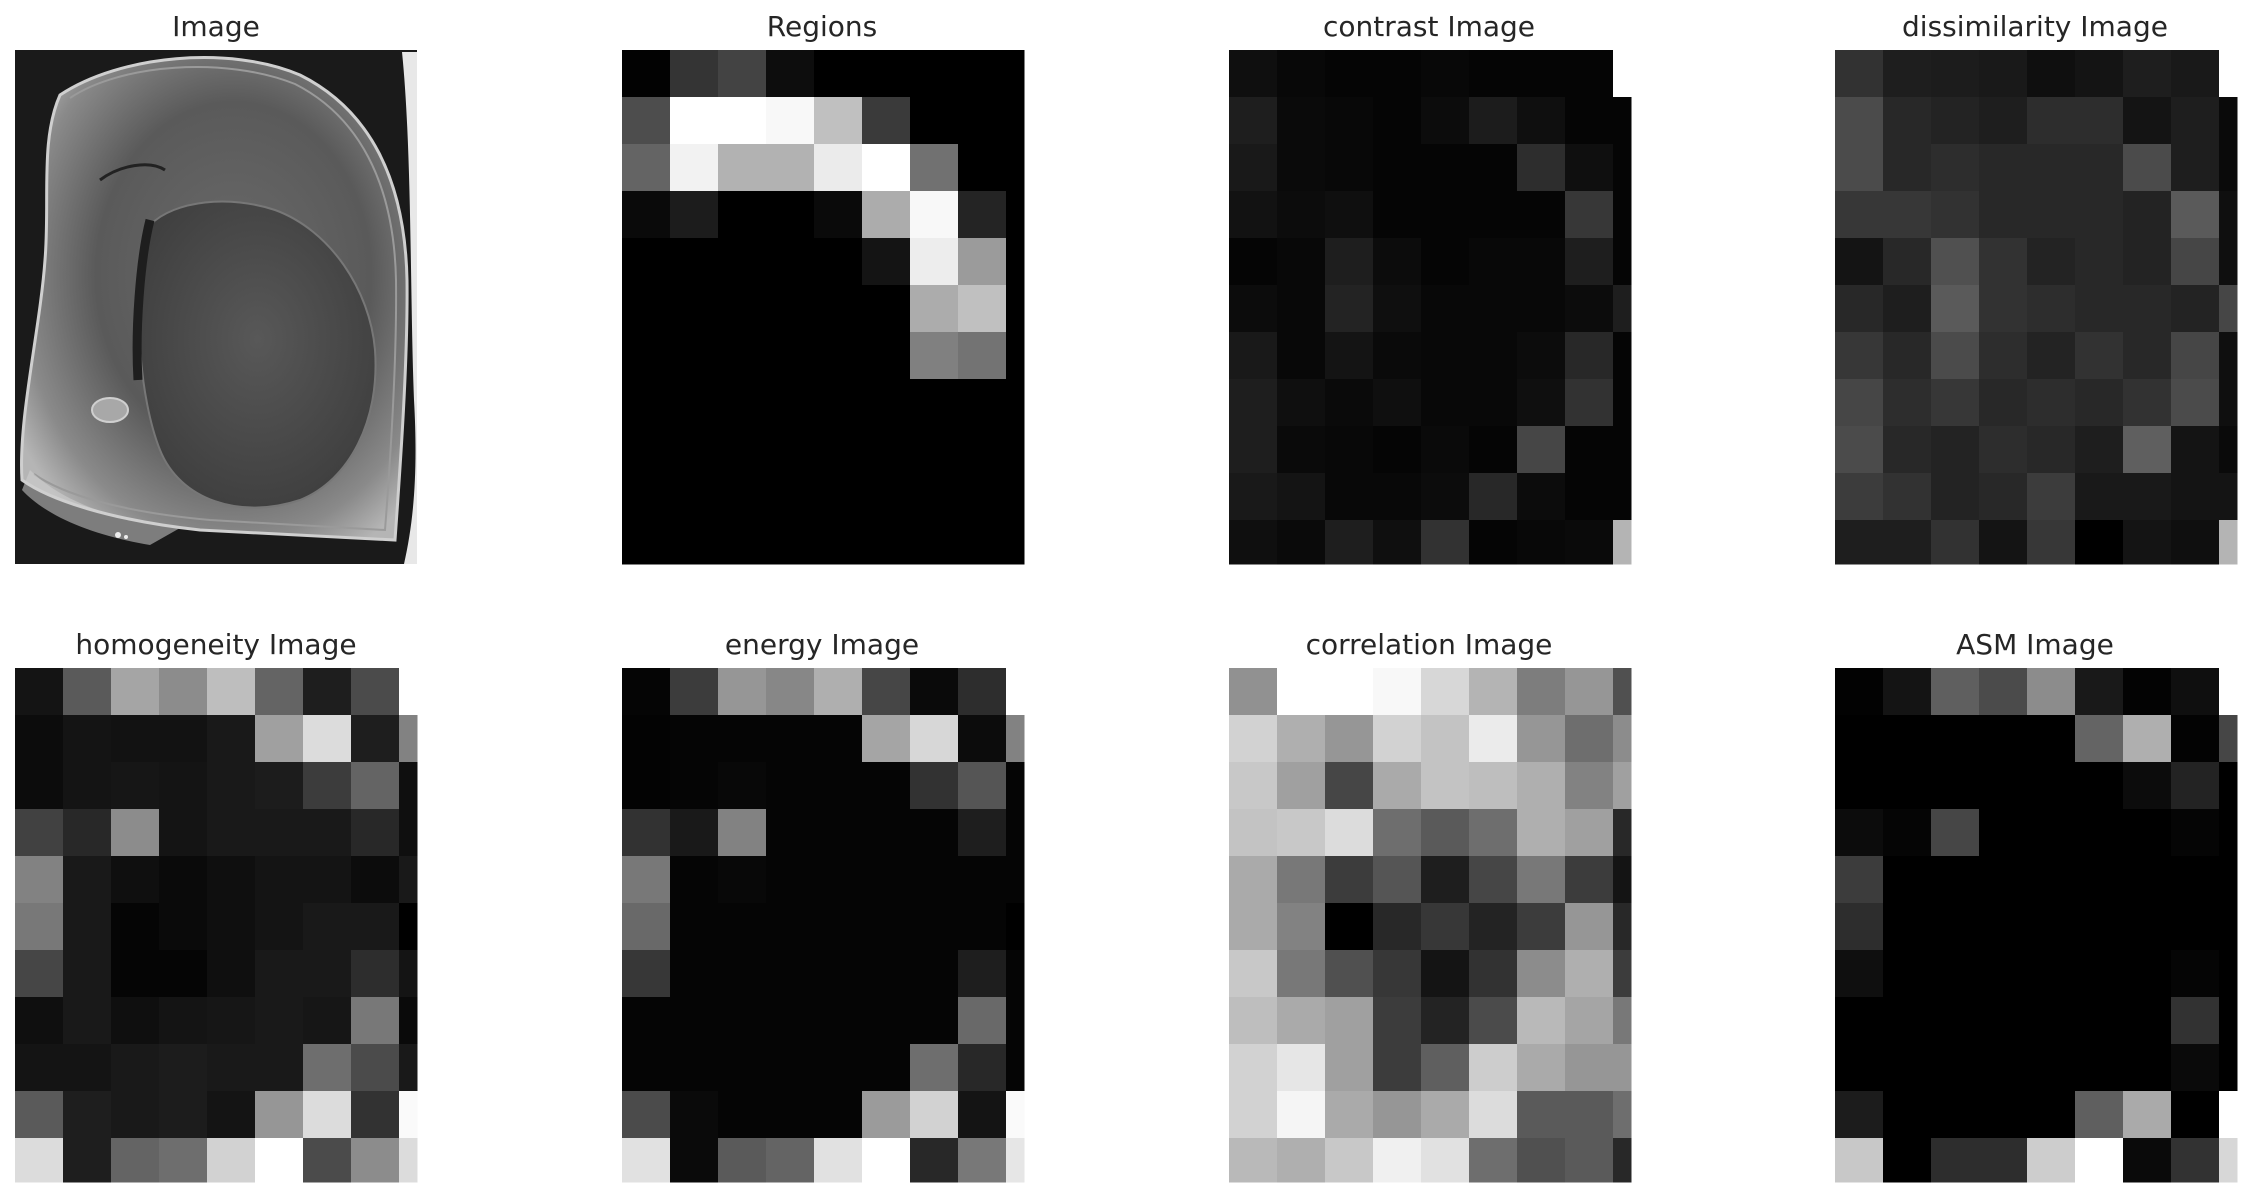  What do you see at coordinates (1430, 287) in the screenshot?
I see `panel-contrast: contrast Image` at bounding box center [1430, 287].